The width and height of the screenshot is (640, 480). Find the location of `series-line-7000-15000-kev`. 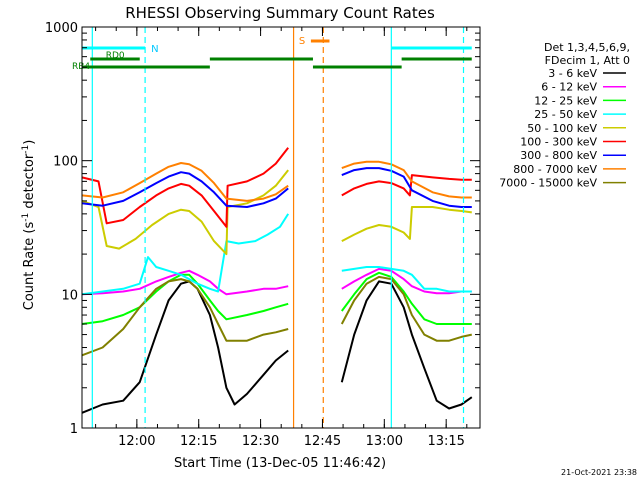

series-line-7000-15000-kev is located at coordinates (277, 316).